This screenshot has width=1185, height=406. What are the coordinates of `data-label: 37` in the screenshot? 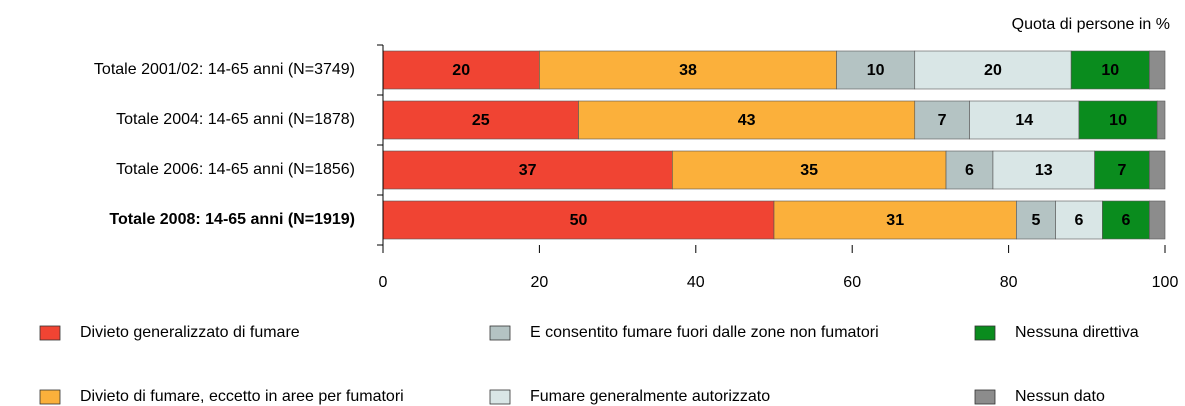 It's located at (528, 170).